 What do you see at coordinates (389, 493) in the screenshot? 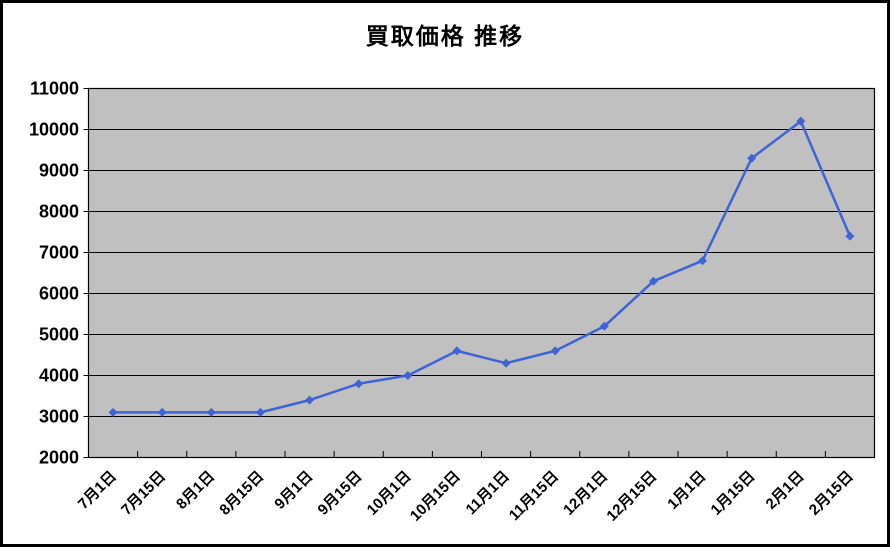
I see `x-axis-label: 10月1日` at bounding box center [389, 493].